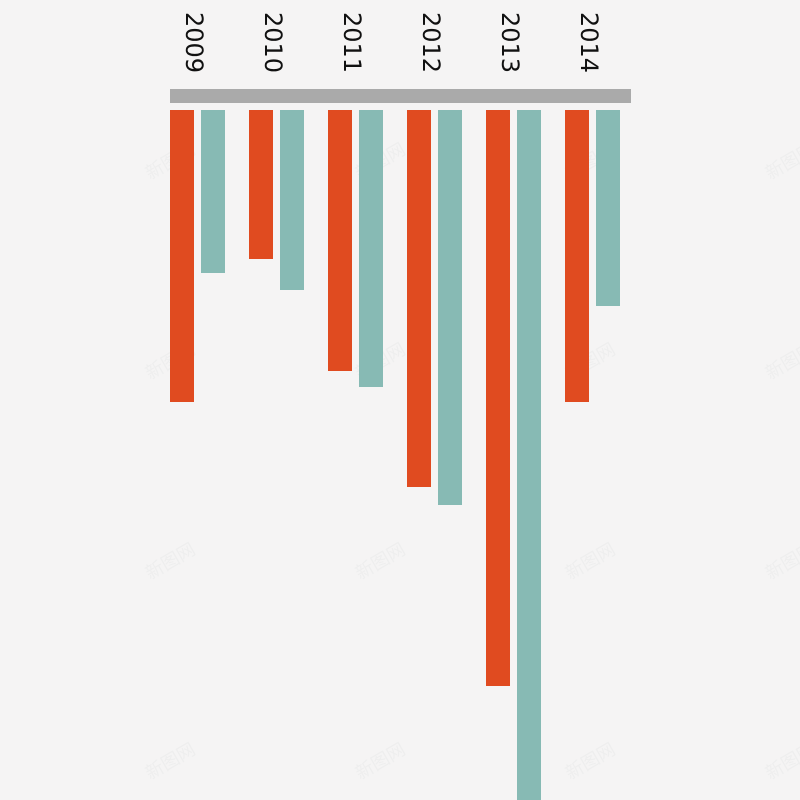 The width and height of the screenshot is (800, 800). Describe the element at coordinates (273, 42) in the screenshot. I see `category-label-2010: 2010` at that location.